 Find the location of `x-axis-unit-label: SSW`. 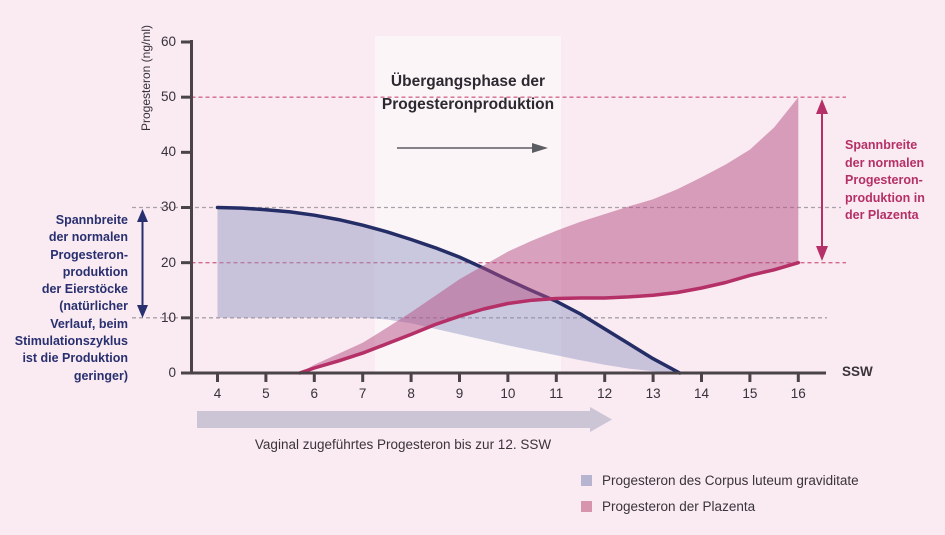

x-axis-unit-label: SSW is located at coordinates (857, 371).